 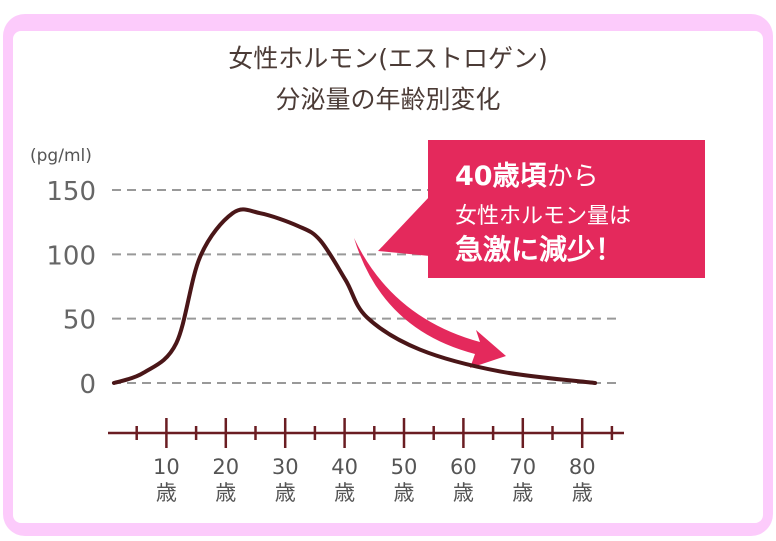 What do you see at coordinates (430, 303) in the screenshot?
I see `decline-arrow` at bounding box center [430, 303].